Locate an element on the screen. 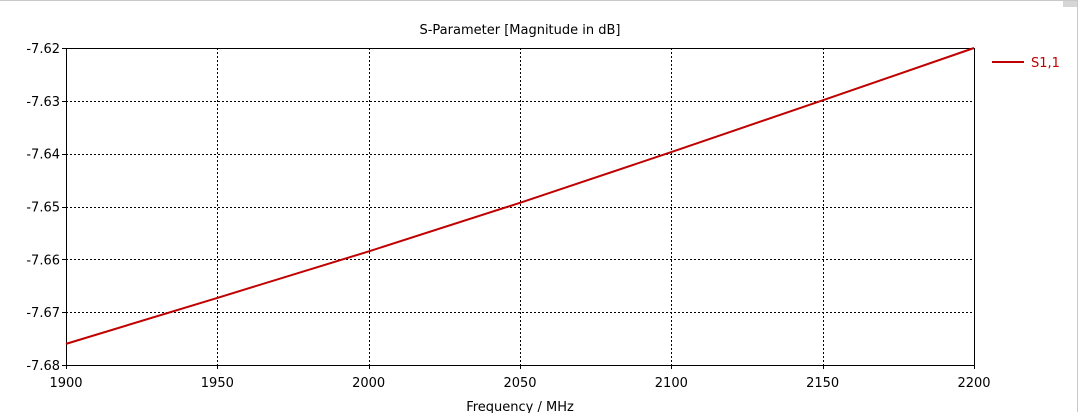 This screenshot has width=1078, height=413. y-tick-label: -7.62 is located at coordinates (43, 49).